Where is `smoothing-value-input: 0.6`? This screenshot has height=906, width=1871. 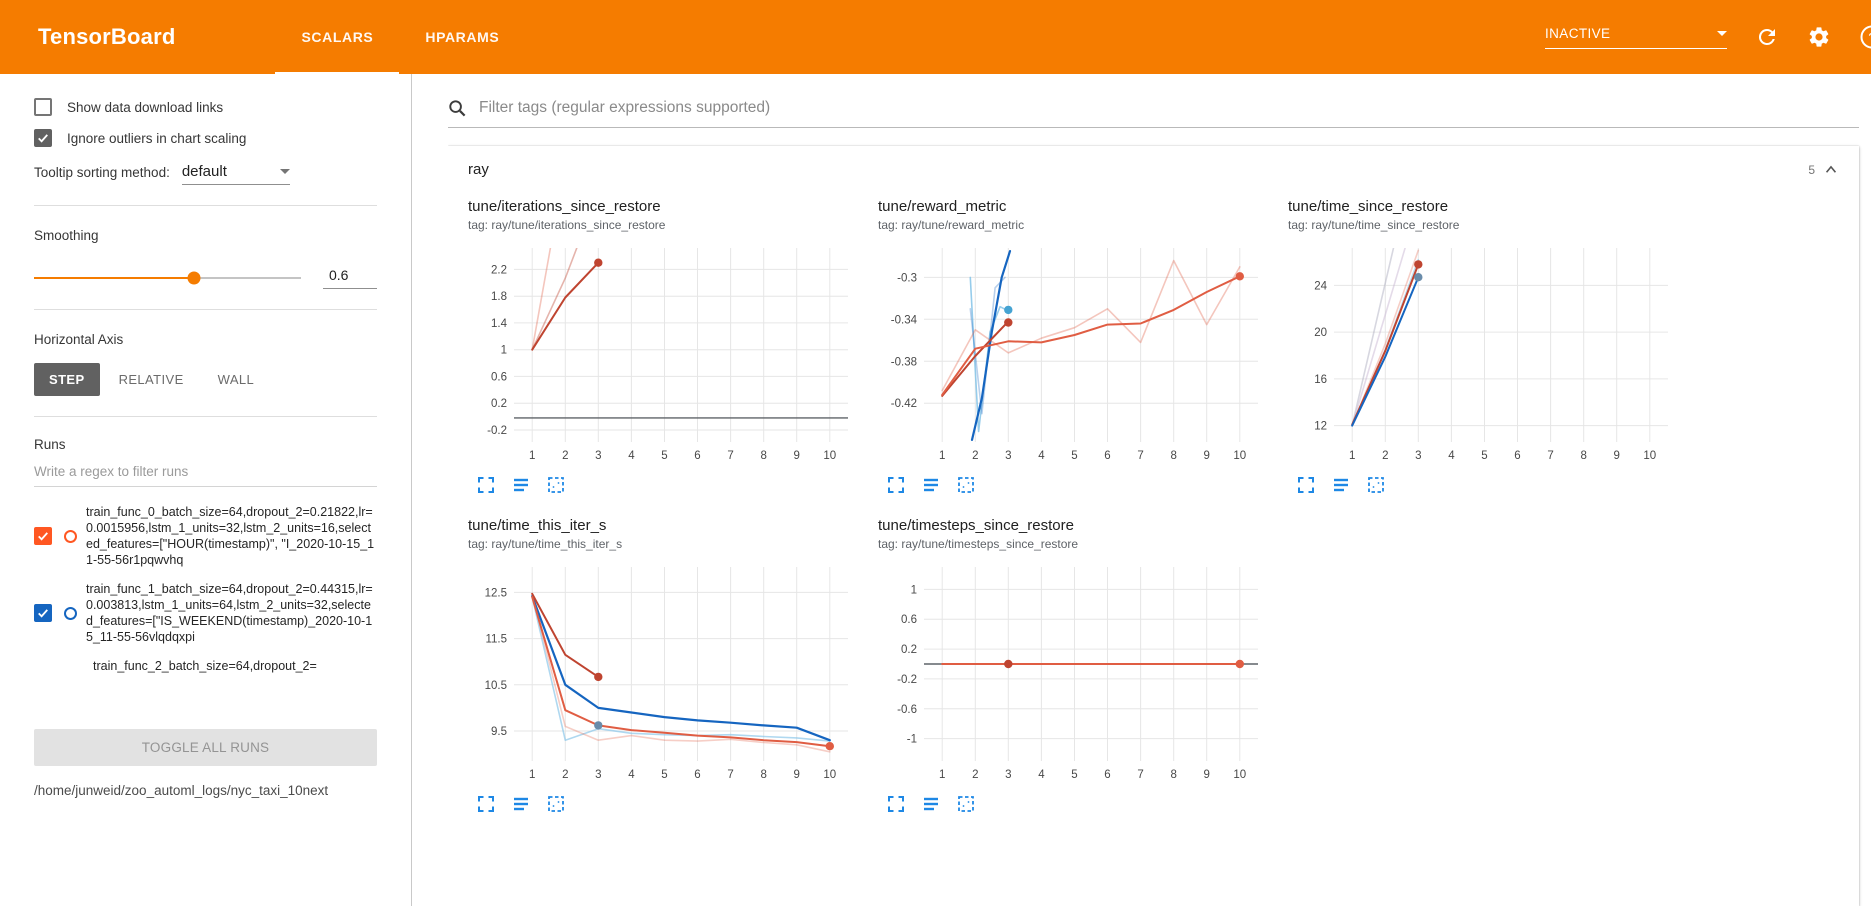 smoothing-value-input: 0.6 is located at coordinates (350, 278).